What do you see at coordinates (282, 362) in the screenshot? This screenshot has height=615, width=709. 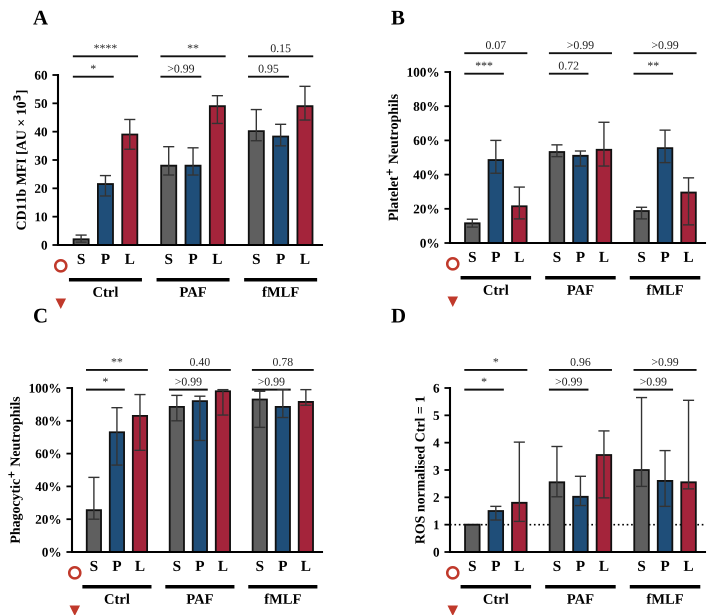 I see `text: 0.78` at bounding box center [282, 362].